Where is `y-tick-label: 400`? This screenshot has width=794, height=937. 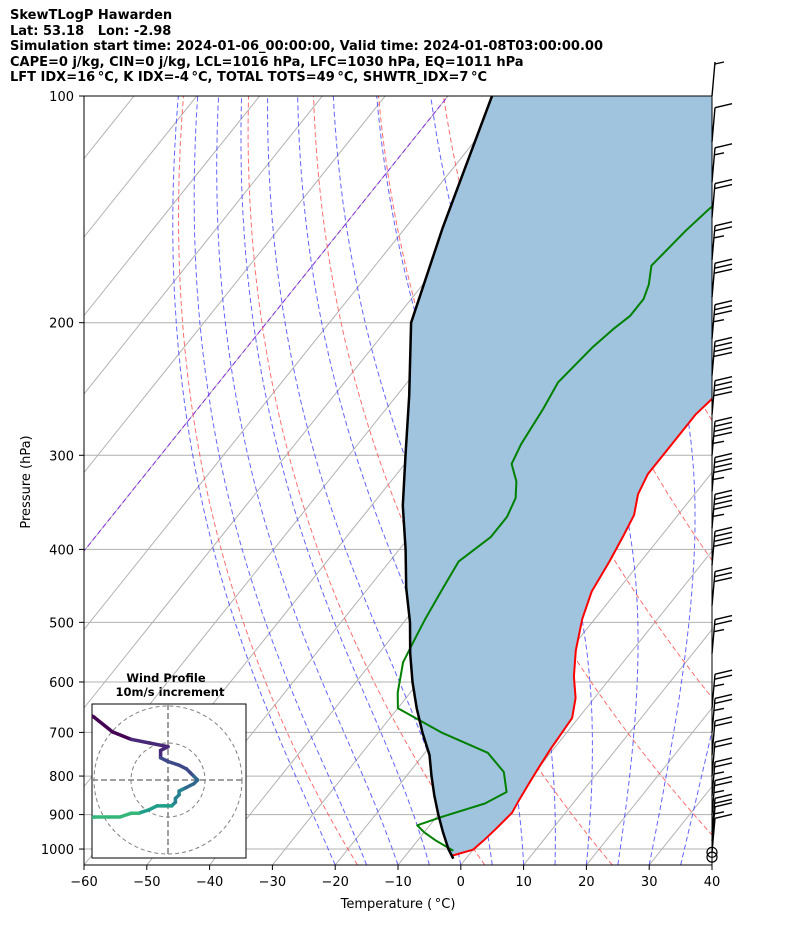
y-tick-label: 400 is located at coordinates (61, 550).